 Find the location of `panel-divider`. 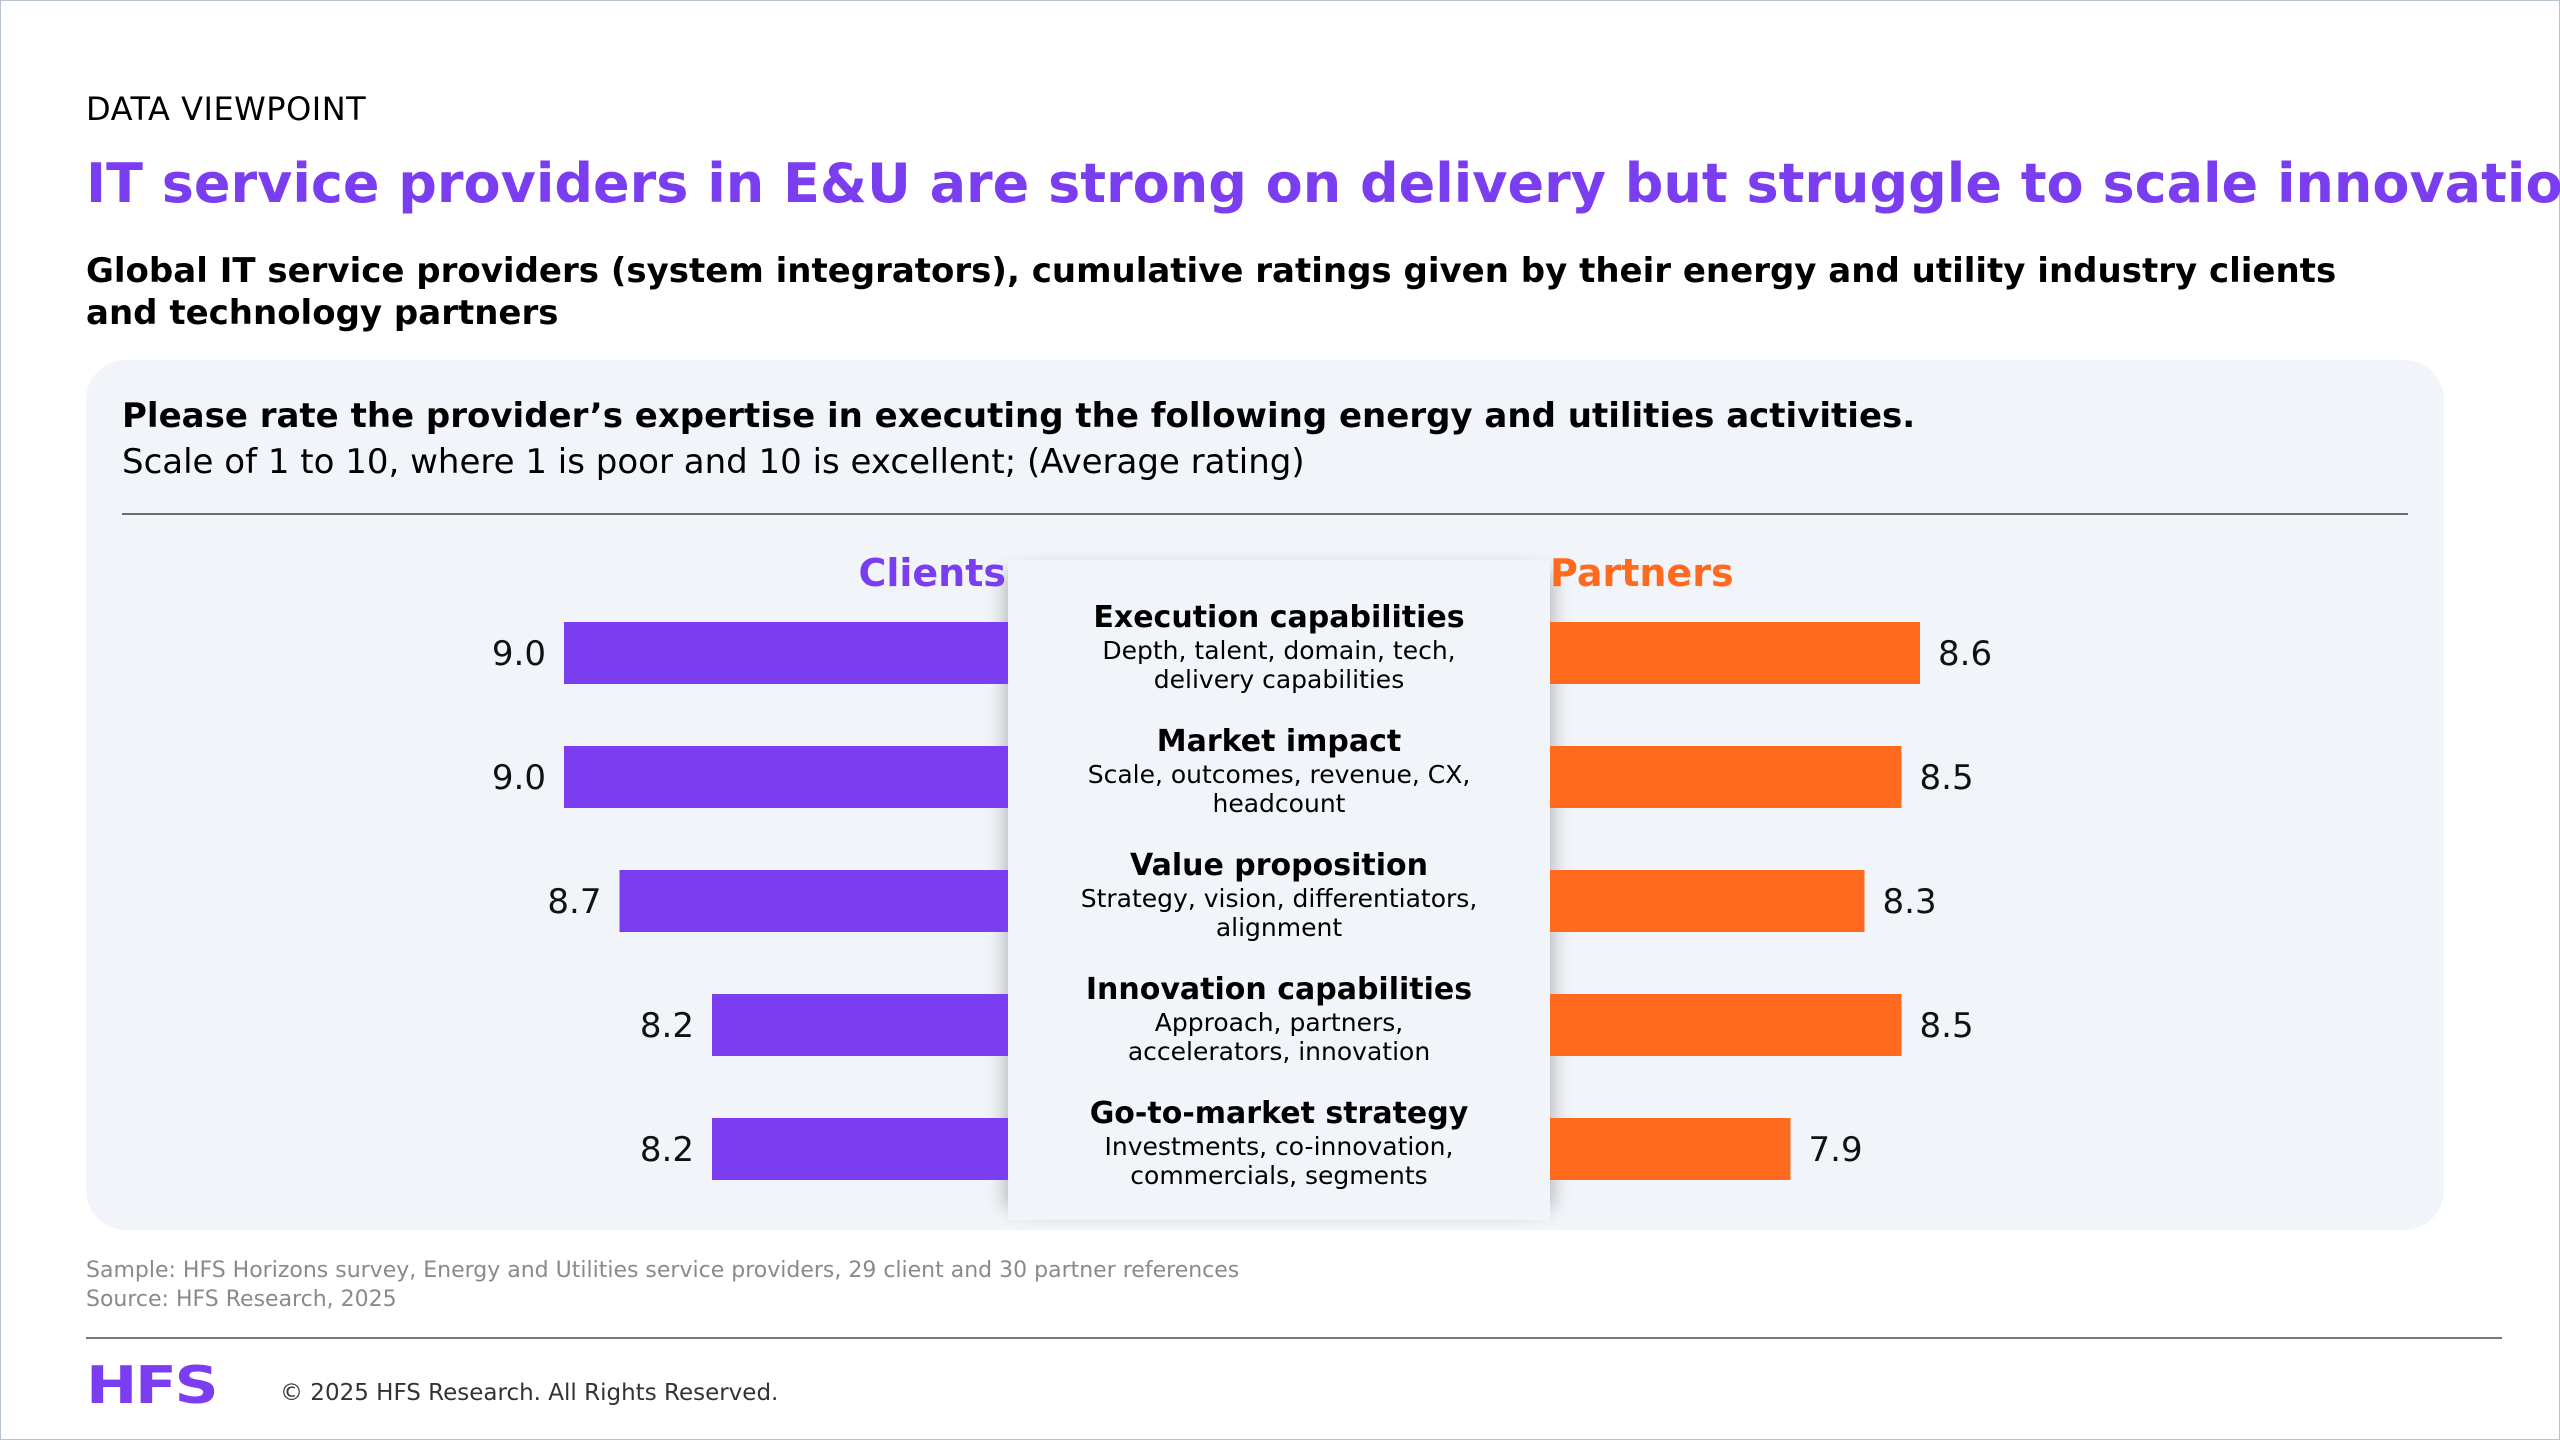

panel-divider is located at coordinates (1265, 514).